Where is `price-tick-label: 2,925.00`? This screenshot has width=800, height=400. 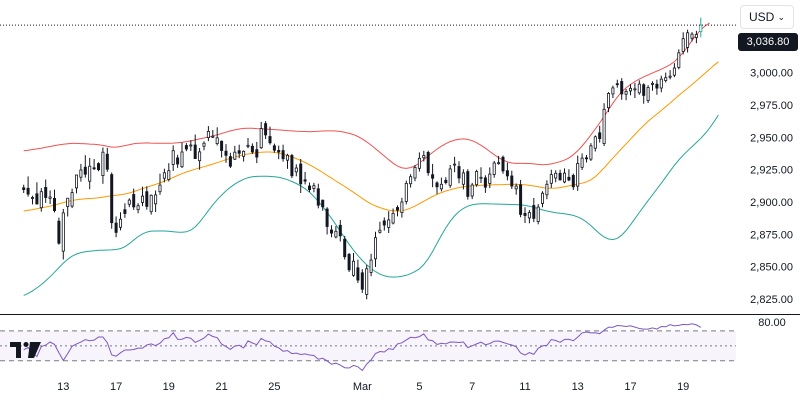 price-tick-label: 2,925.00 is located at coordinates (771, 171).